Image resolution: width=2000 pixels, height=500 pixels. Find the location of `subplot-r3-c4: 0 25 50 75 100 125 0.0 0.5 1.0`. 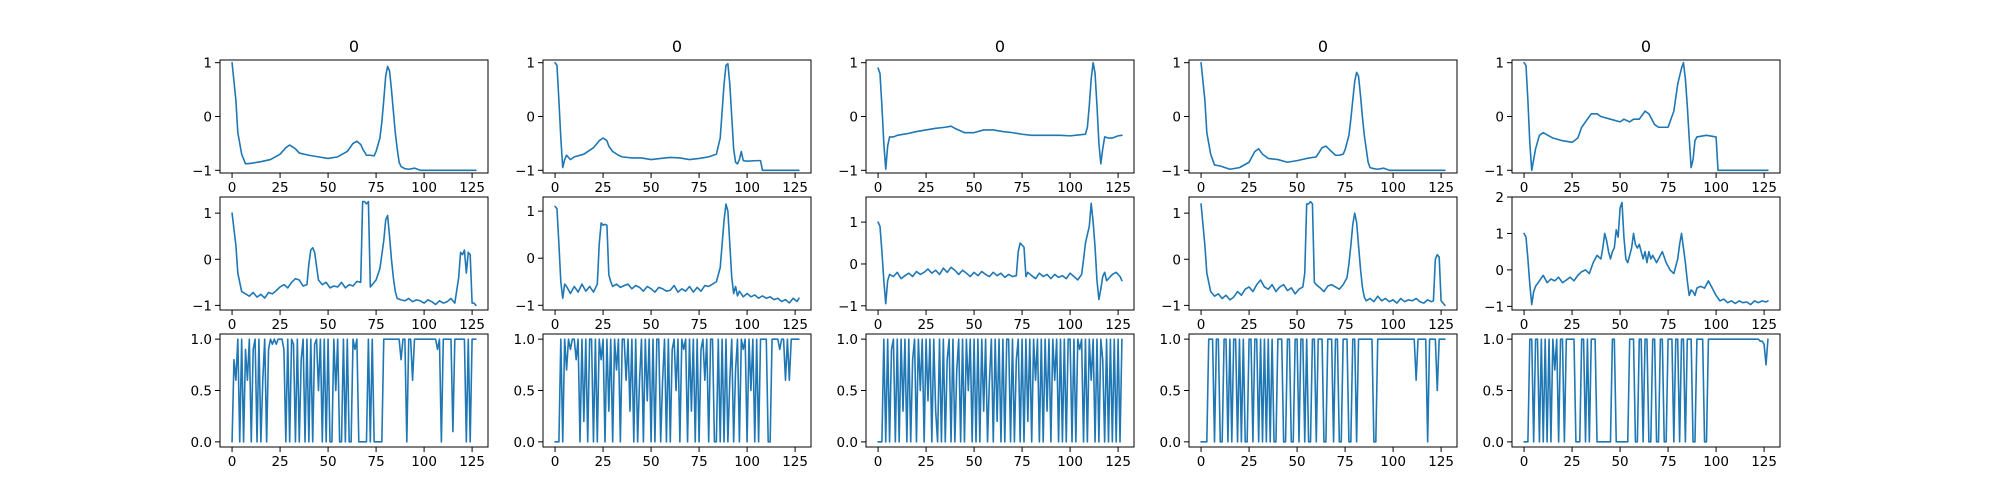

subplot-r3-c4: 0 25 50 75 100 125 0.0 0.5 1.0 is located at coordinates (1309, 401).